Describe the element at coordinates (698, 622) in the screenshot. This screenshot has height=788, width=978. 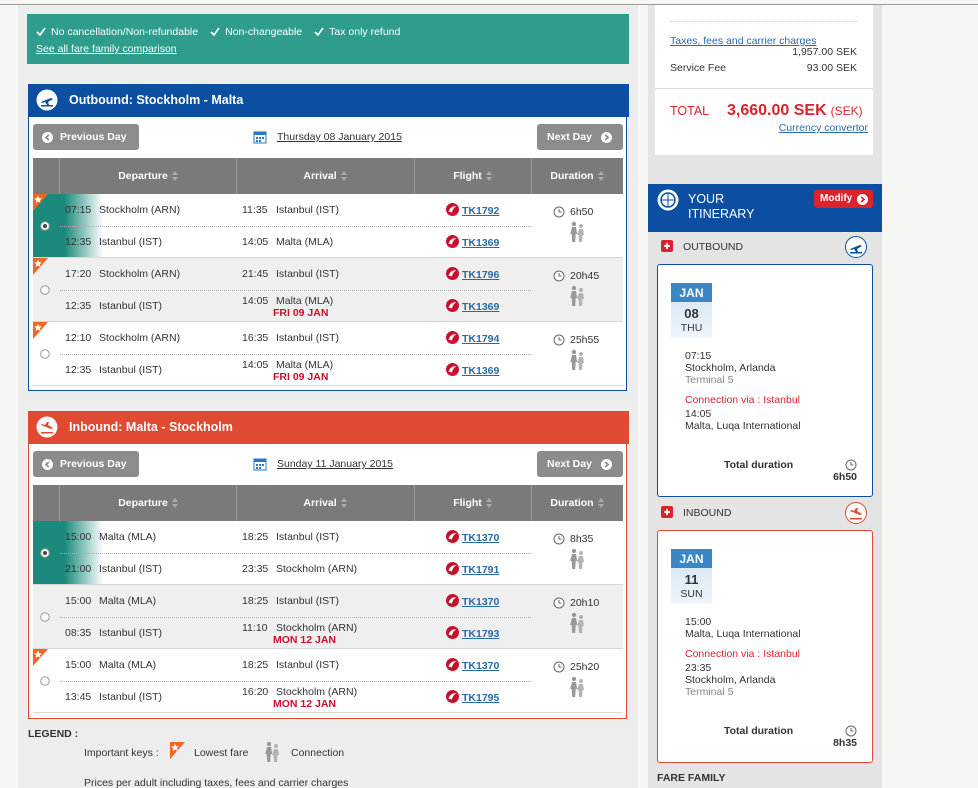
I see `time: 15:00` at that location.